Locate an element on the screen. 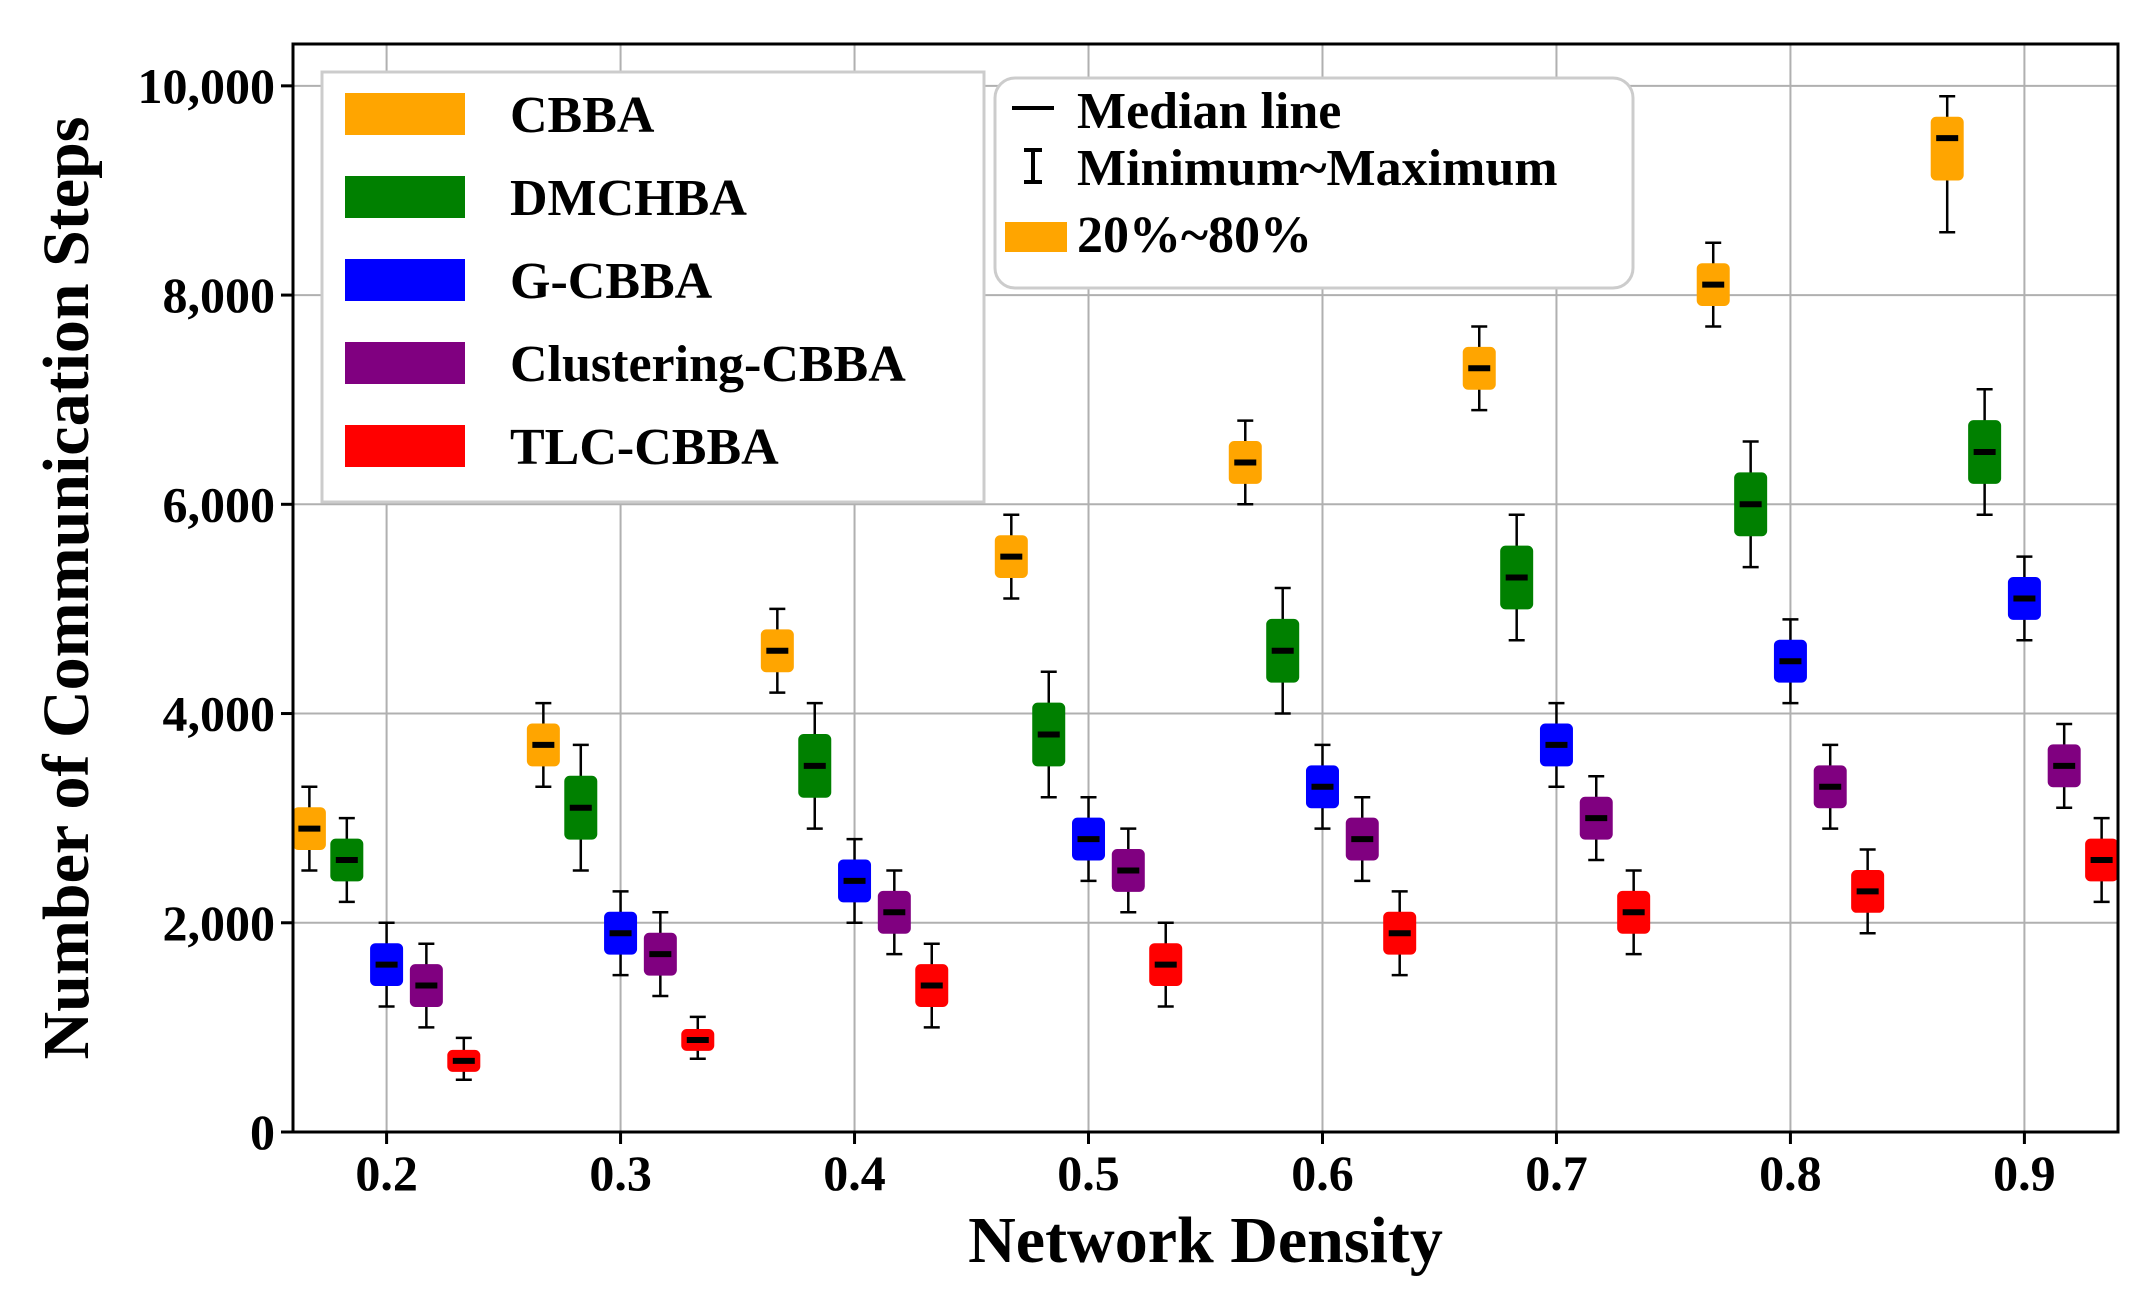 The image size is (2151, 1308). legend-key: Median line Minimum~Maximum 20%~80% is located at coordinates (1314, 183).